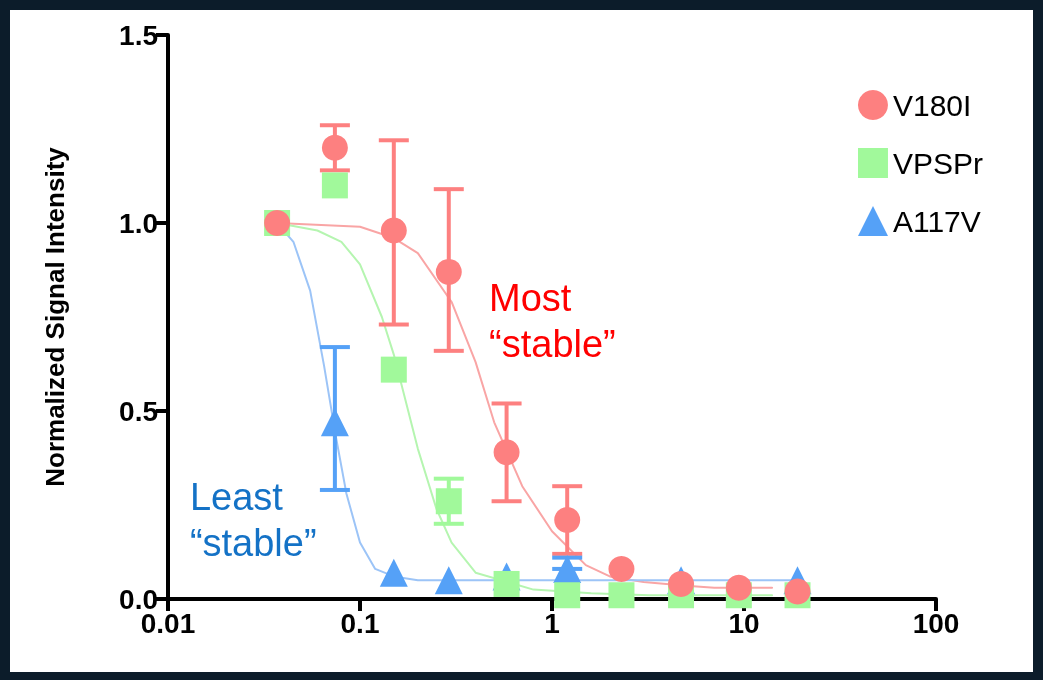 Image resolution: width=1043 pixels, height=680 pixels. What do you see at coordinates (932, 105) in the screenshot?
I see `legend-label: V180I` at bounding box center [932, 105].